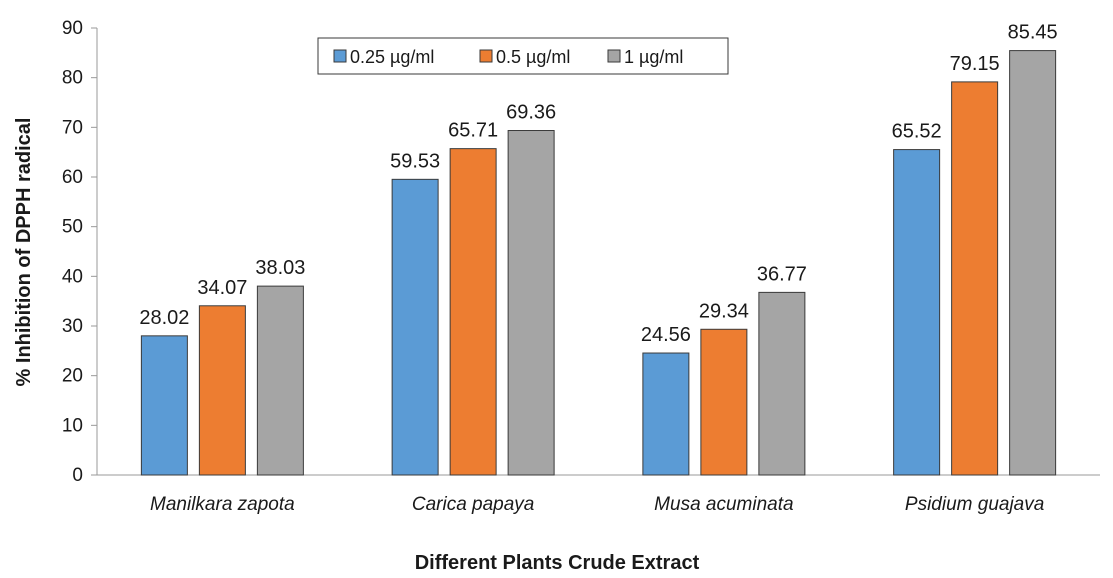  What do you see at coordinates (975, 64) in the screenshot?
I see `data-label: 79.15` at bounding box center [975, 64].